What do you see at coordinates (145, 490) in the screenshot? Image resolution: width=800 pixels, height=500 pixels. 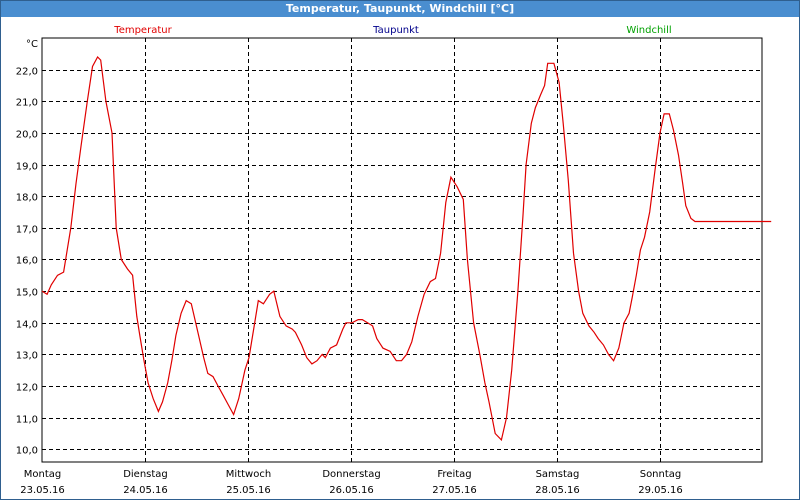 I see `x-tick-date-label: 24.05.16` at bounding box center [145, 490].